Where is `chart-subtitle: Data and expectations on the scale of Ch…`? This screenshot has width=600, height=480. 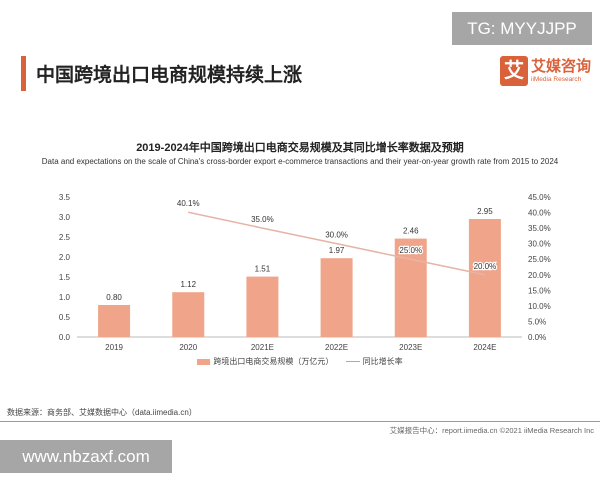 chart-subtitle: Data and expectations on the scale of Ch… is located at coordinates (300, 161).